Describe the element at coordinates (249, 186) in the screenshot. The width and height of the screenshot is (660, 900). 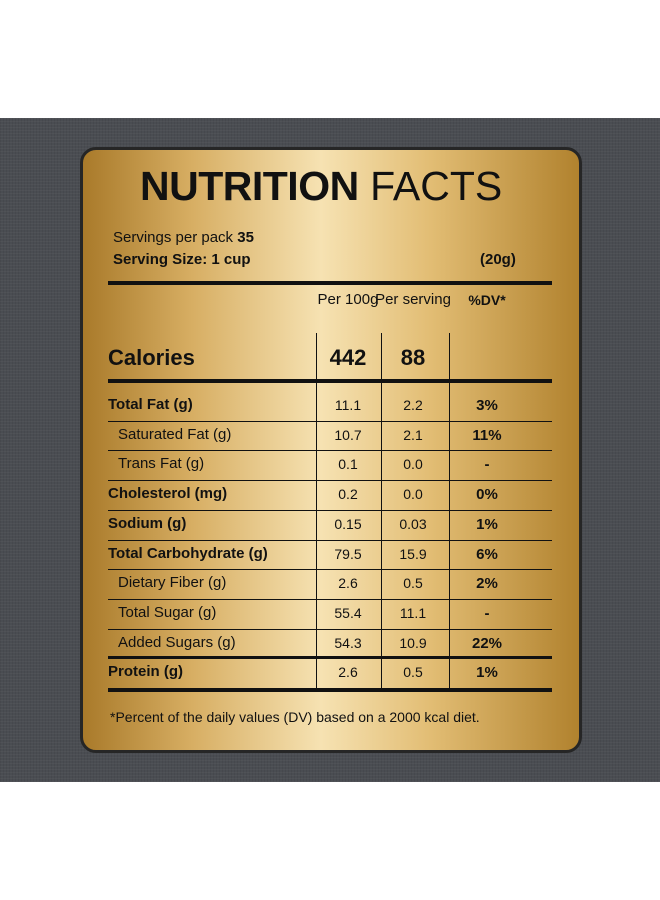
I see `title-bold: NUTRITION` at that location.